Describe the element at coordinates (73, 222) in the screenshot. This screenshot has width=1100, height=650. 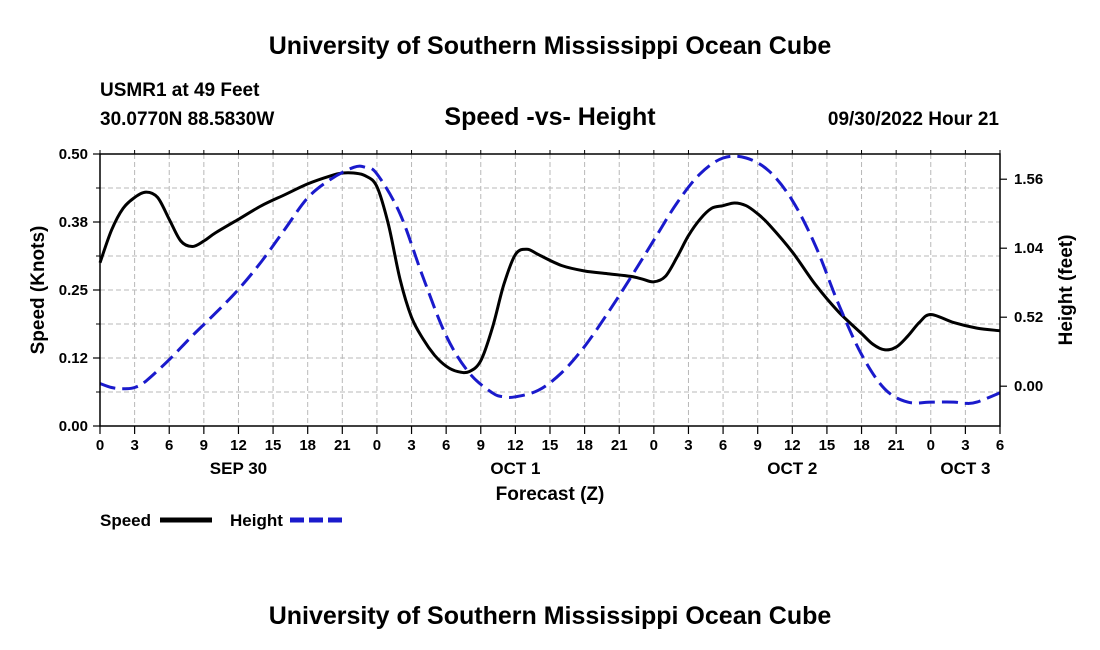
I see `y-tick-label: 0.38` at that location.